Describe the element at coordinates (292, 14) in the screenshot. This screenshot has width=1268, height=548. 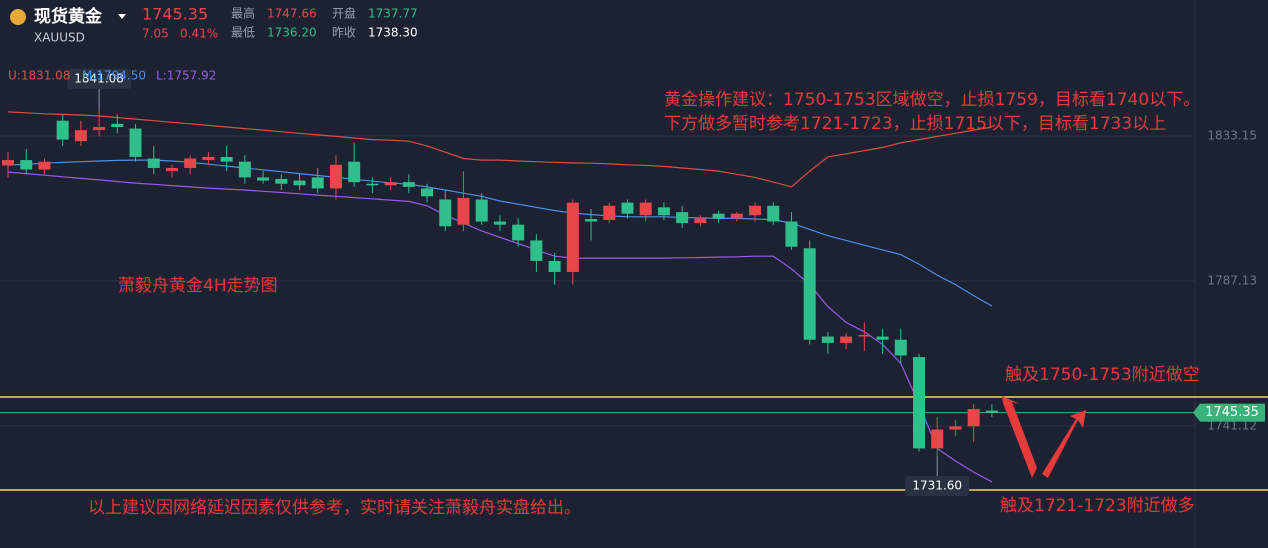
I see `stat-value: 1747.66` at that location.